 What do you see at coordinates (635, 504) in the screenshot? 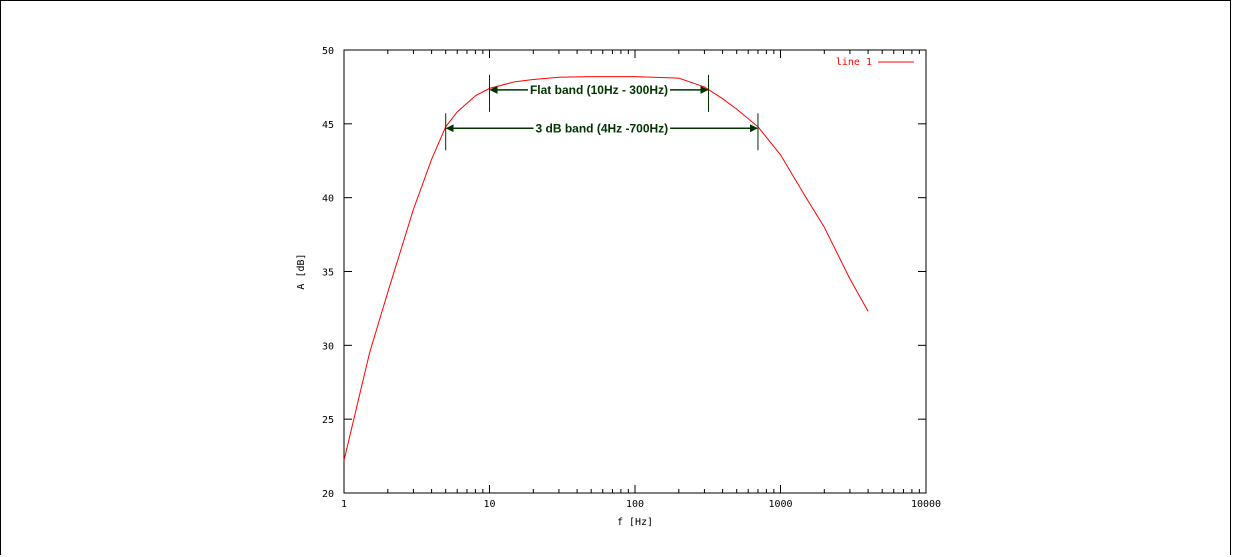
I see `x-tick-label: 100` at bounding box center [635, 504].